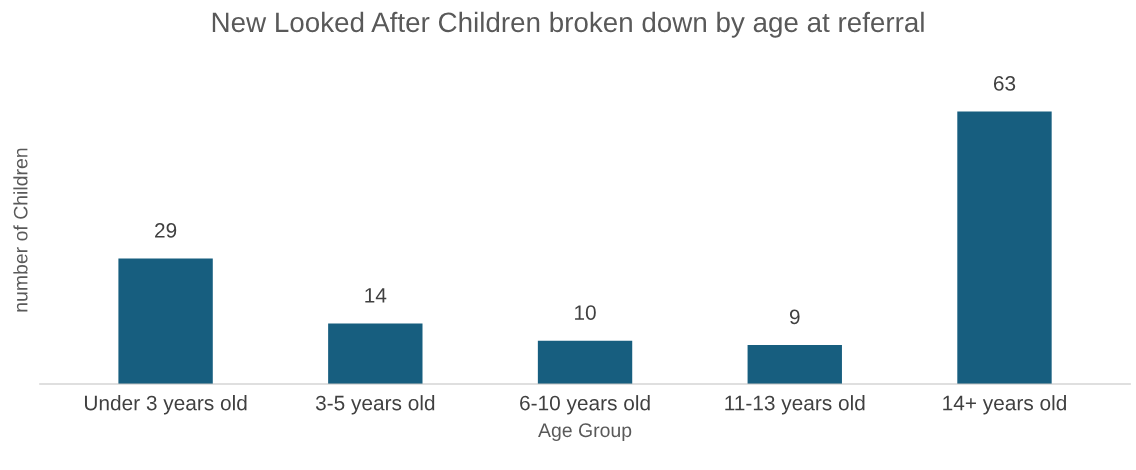 The height and width of the screenshot is (470, 1136). What do you see at coordinates (166, 230) in the screenshot?
I see `data-label: 29` at bounding box center [166, 230].